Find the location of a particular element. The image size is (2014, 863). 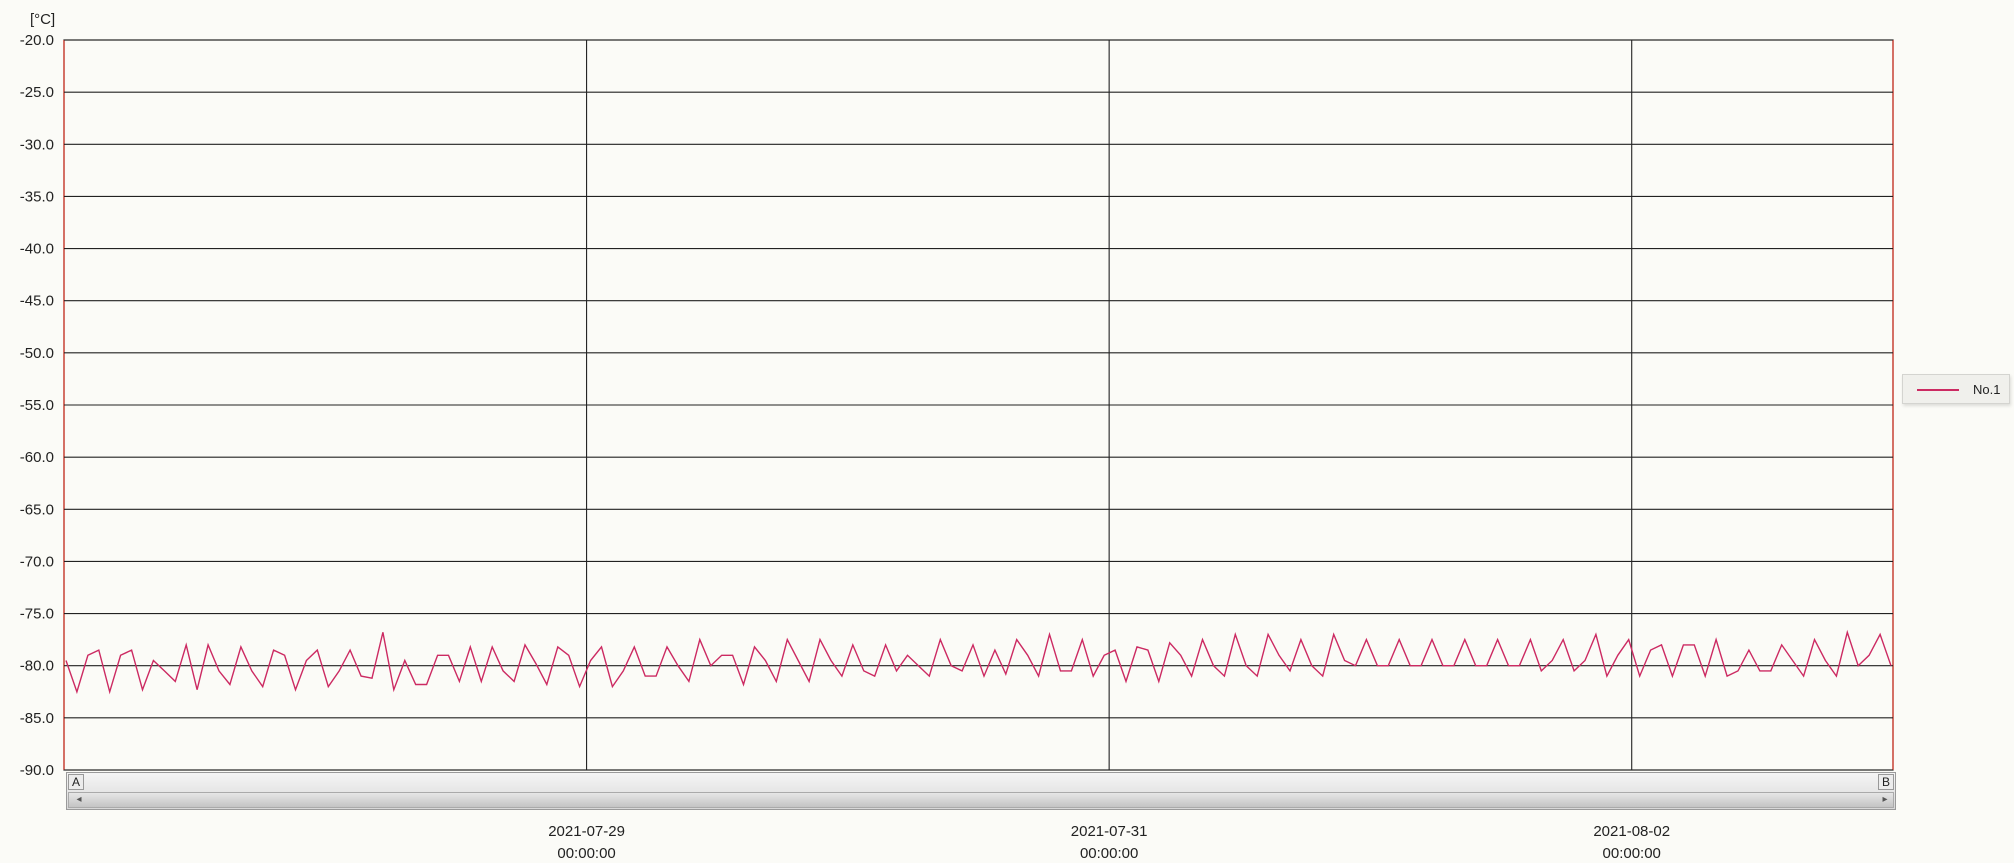

y-tick-label: -45.0 is located at coordinates (37, 301).